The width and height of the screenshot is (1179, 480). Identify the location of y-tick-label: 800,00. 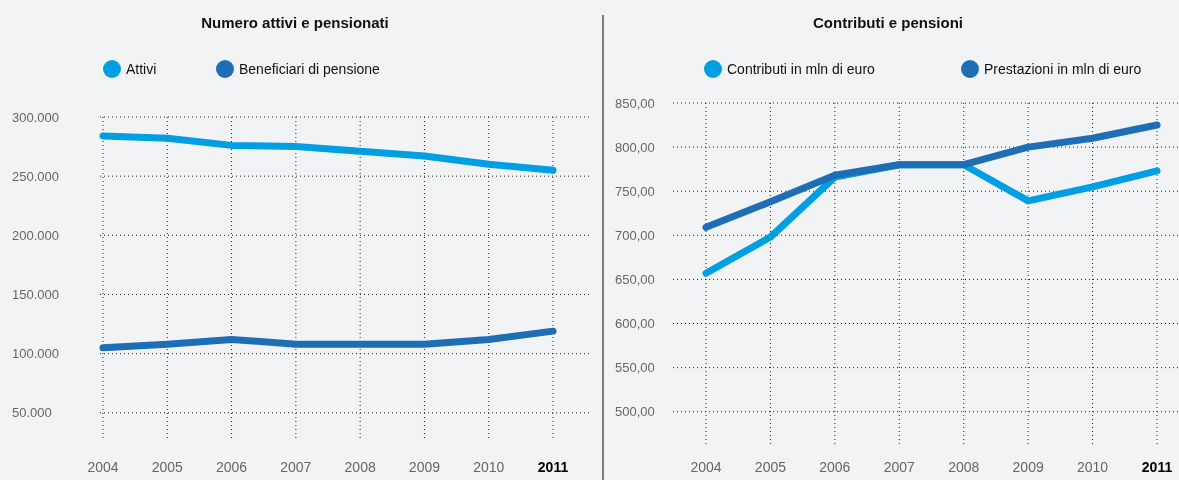
(635, 147).